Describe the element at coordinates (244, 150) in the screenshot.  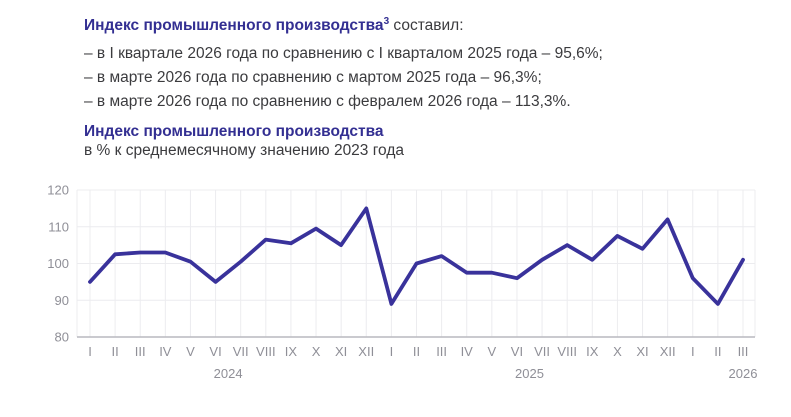
I see `chart-subtitle: в % к среднемесячному значению 2023 года` at that location.